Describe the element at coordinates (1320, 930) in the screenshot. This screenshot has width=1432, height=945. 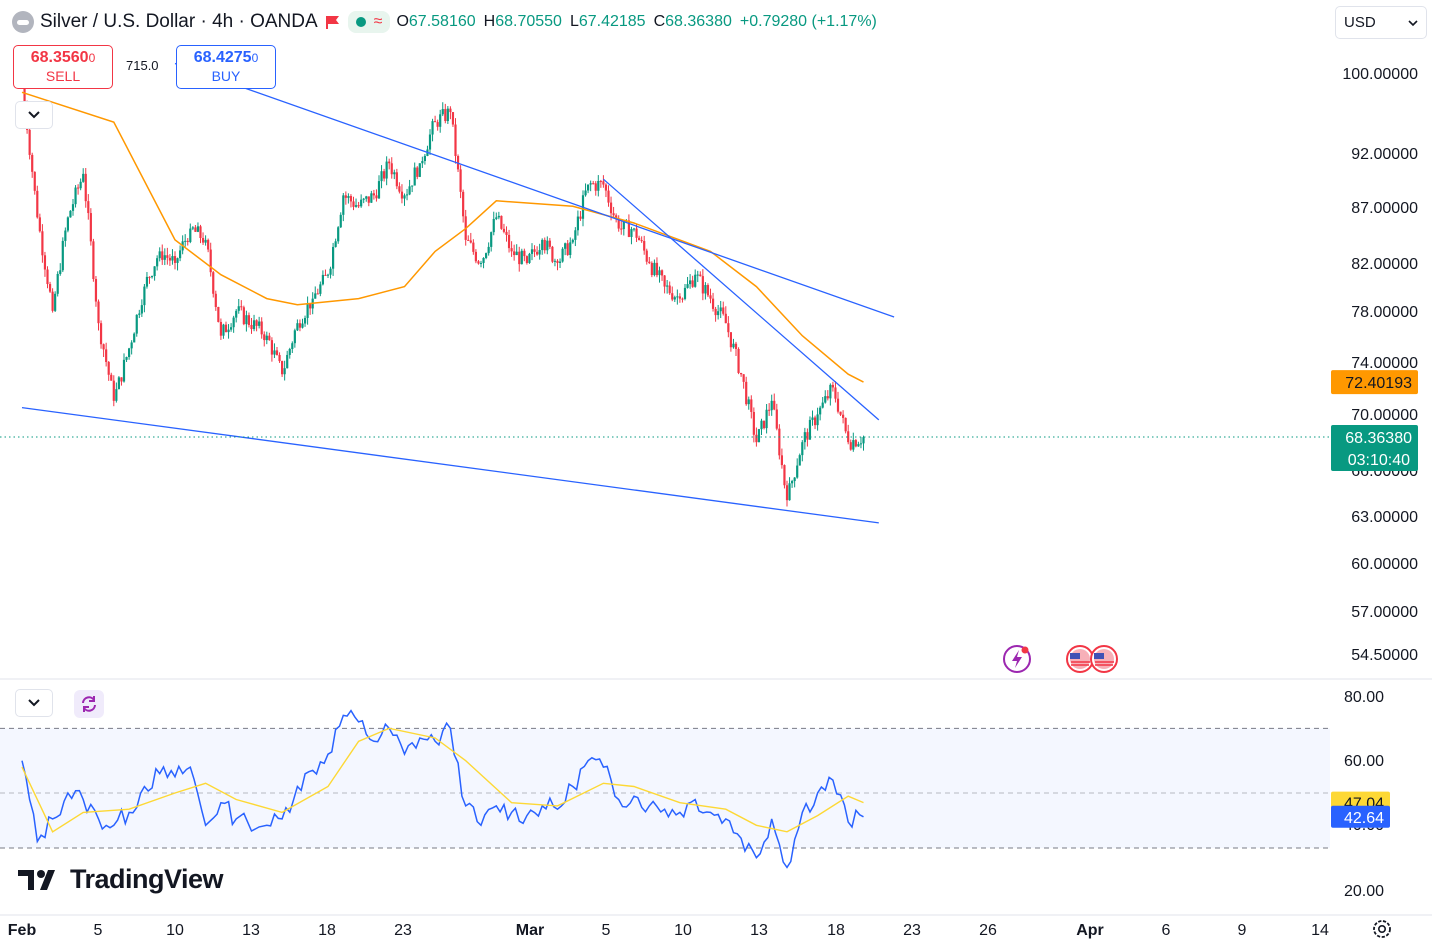
I see `time-axis-tick: 14` at that location.